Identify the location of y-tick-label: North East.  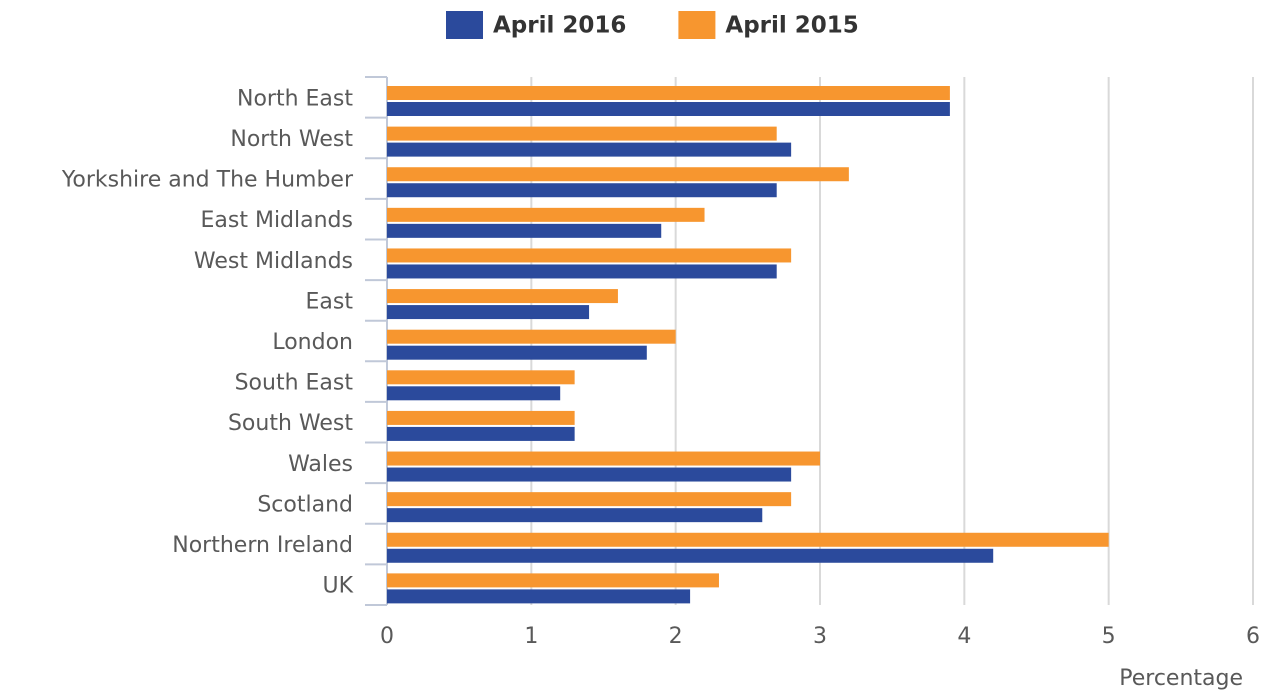
(295, 98).